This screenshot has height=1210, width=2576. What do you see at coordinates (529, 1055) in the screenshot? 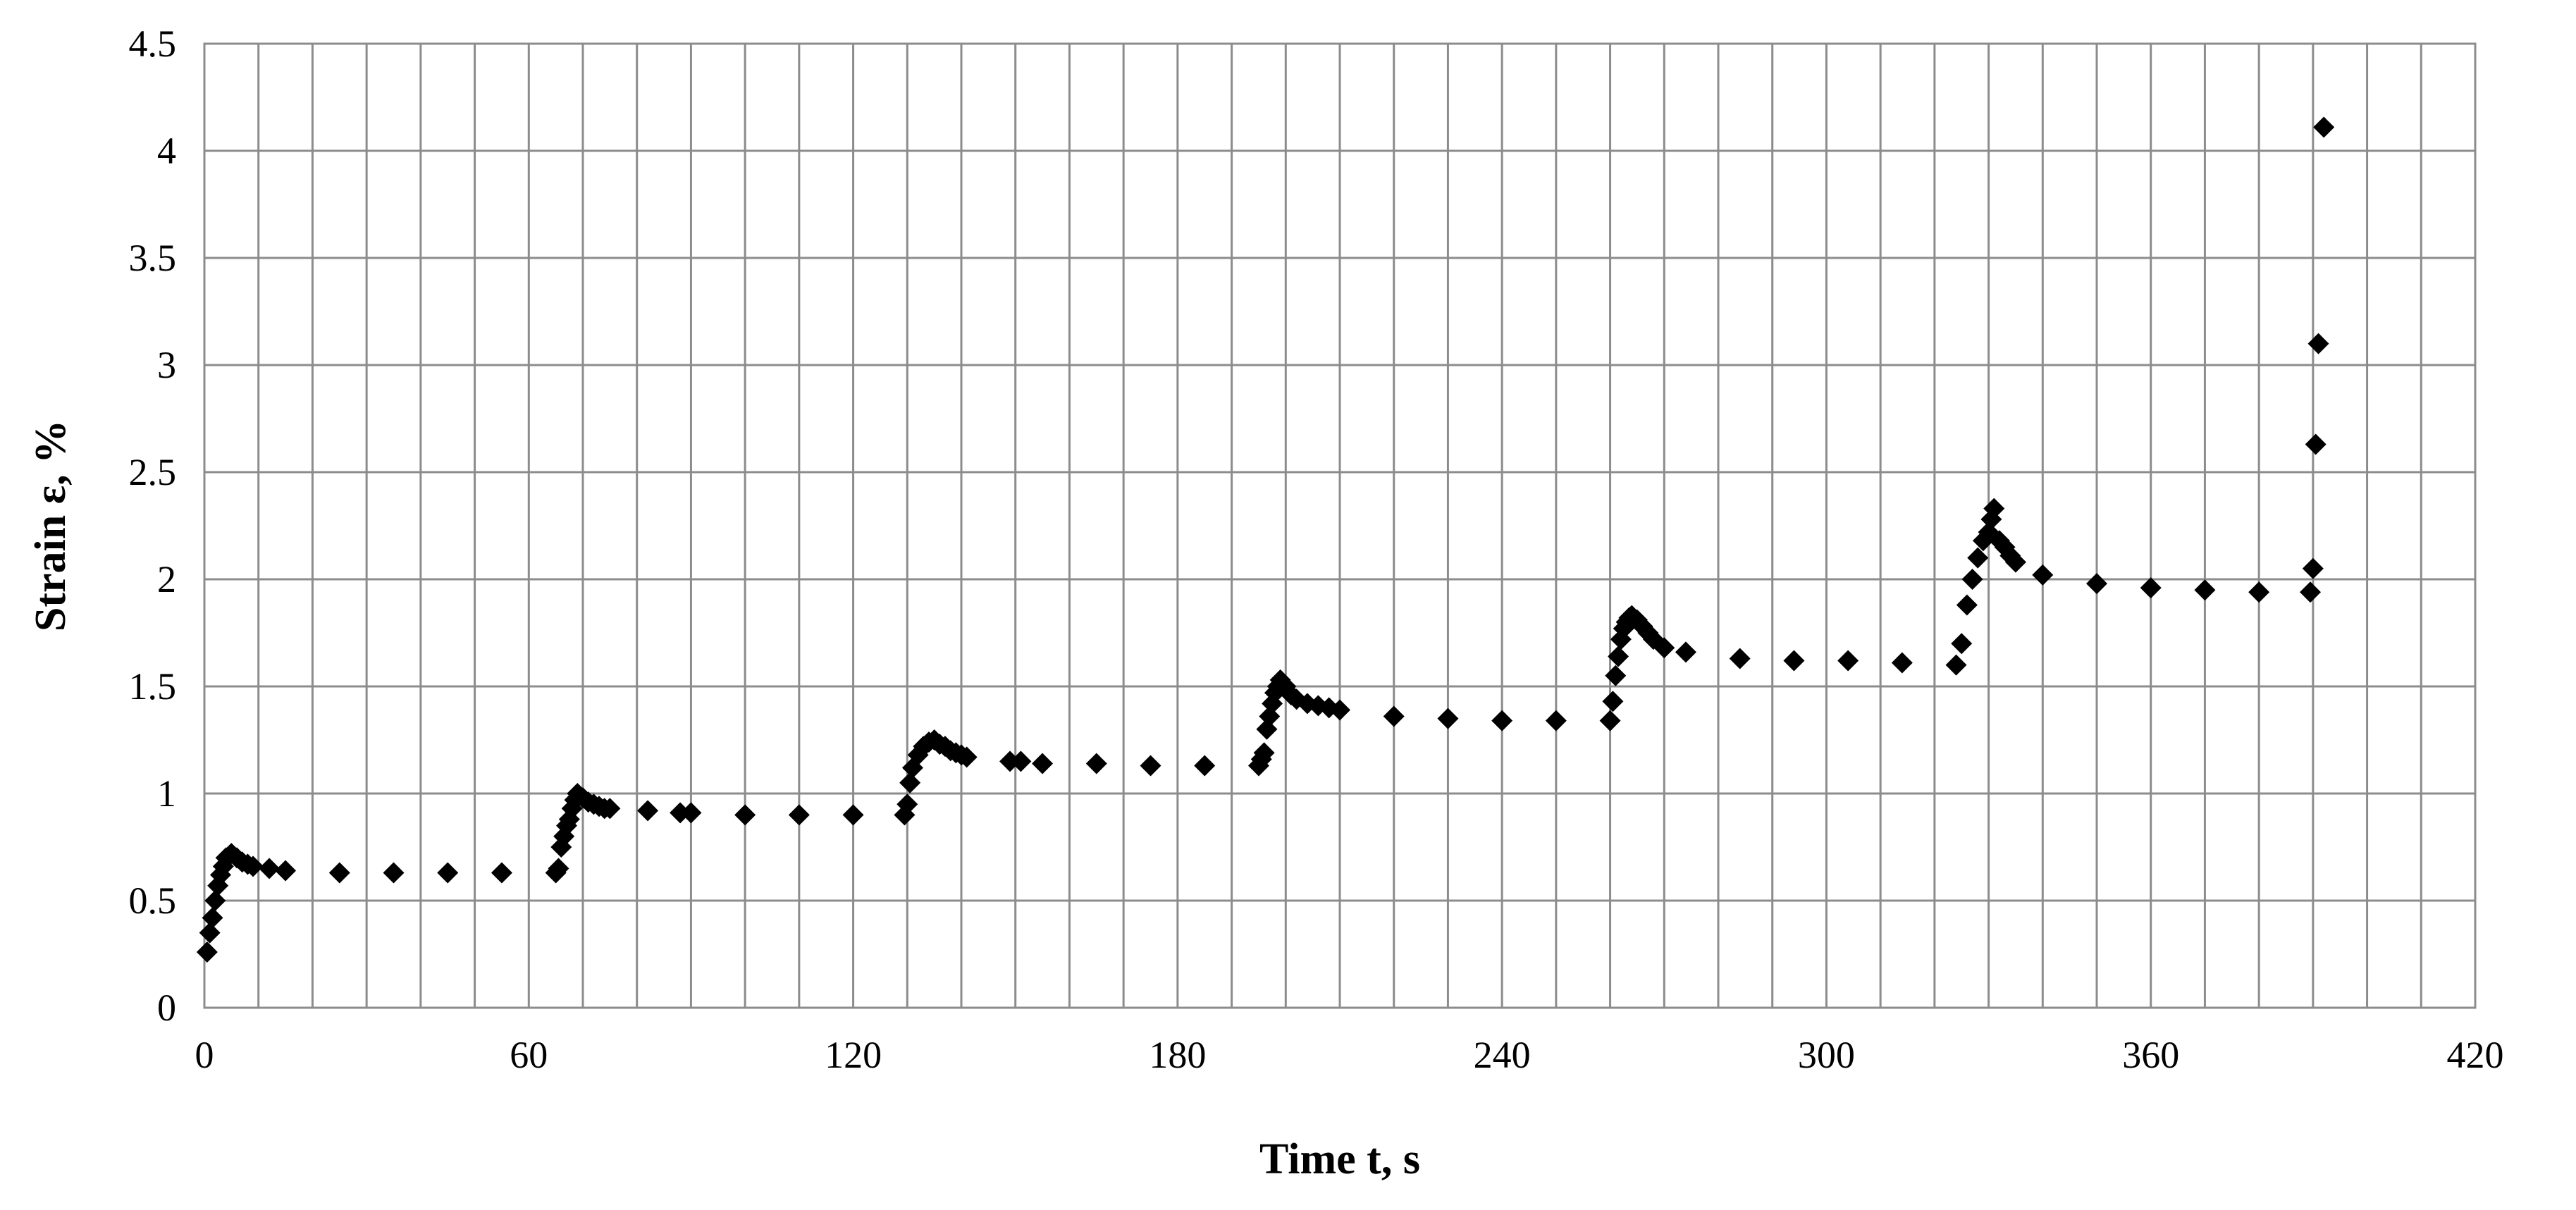
I see `x-tick-label: 60` at bounding box center [529, 1055].